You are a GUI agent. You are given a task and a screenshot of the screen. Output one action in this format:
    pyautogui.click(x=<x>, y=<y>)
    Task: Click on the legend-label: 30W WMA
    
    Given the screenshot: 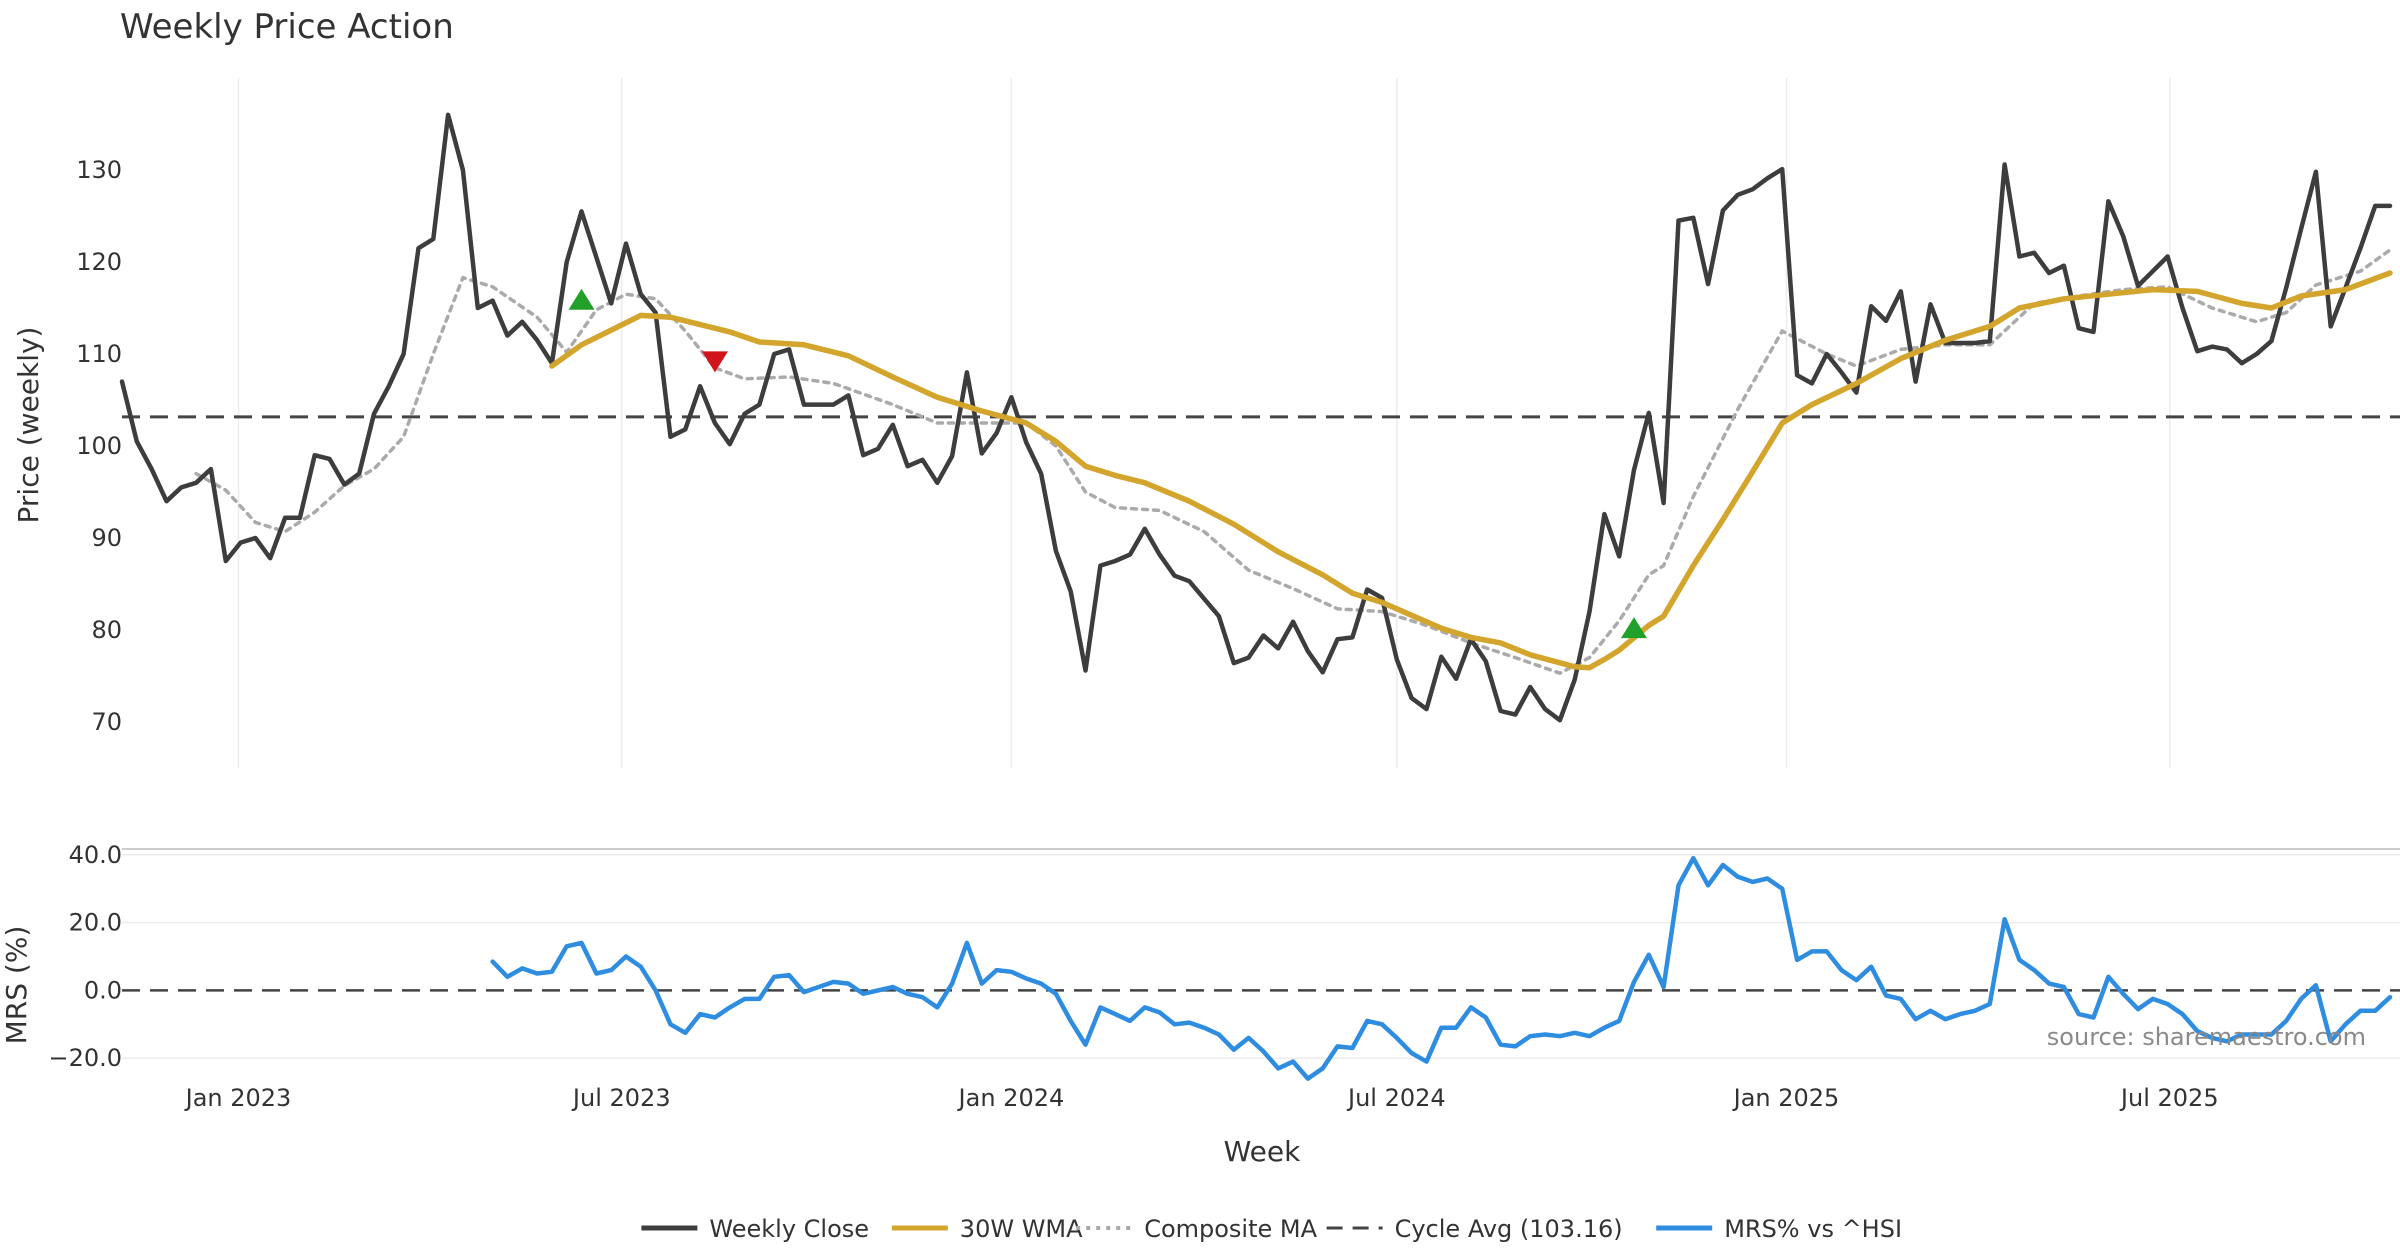 What is the action you would take?
    pyautogui.click(x=1021, y=1229)
    